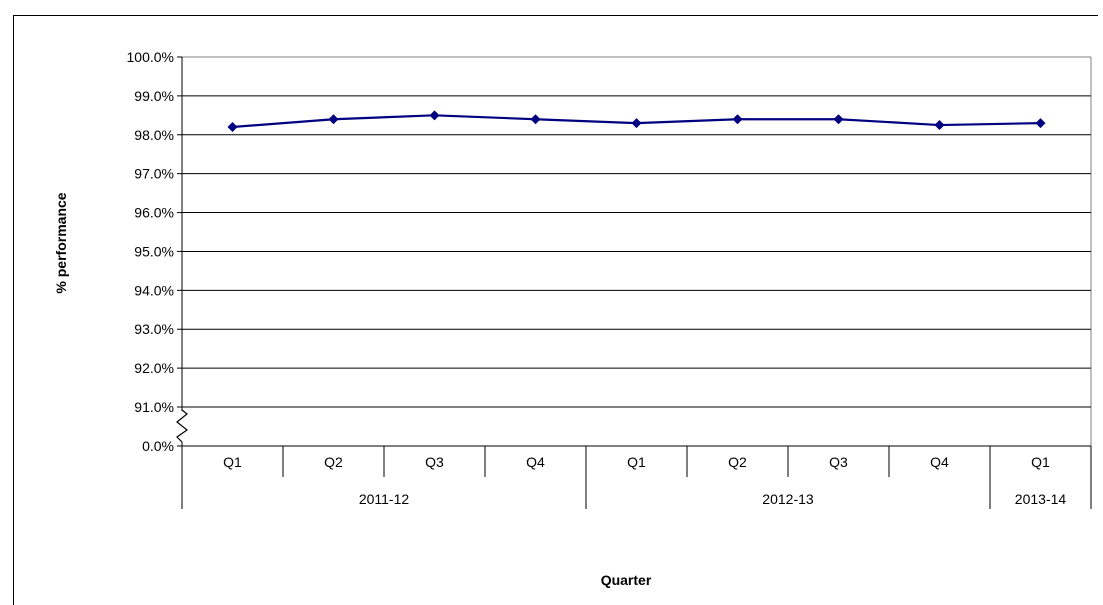  Describe the element at coordinates (154, 135) in the screenshot. I see `y-tick-label: 98.0%` at that location.